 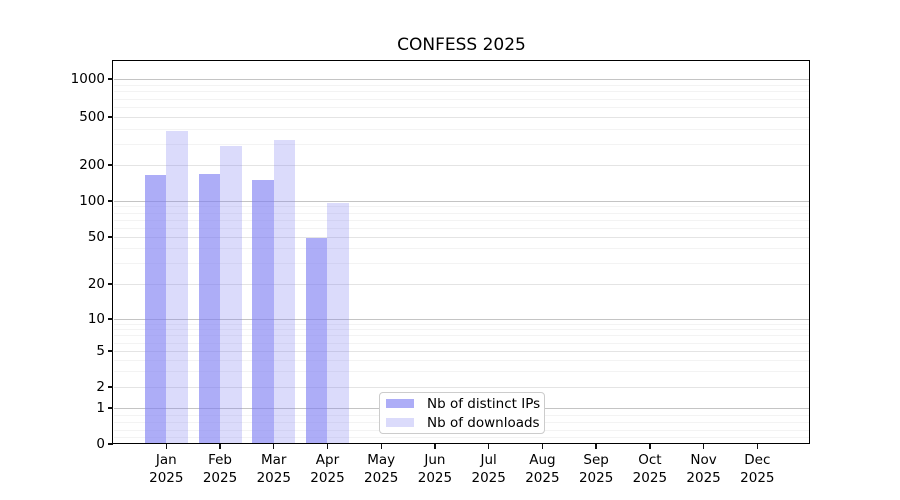 What do you see at coordinates (96, 284) in the screenshot?
I see `y-tick-label-20: 20` at bounding box center [96, 284].